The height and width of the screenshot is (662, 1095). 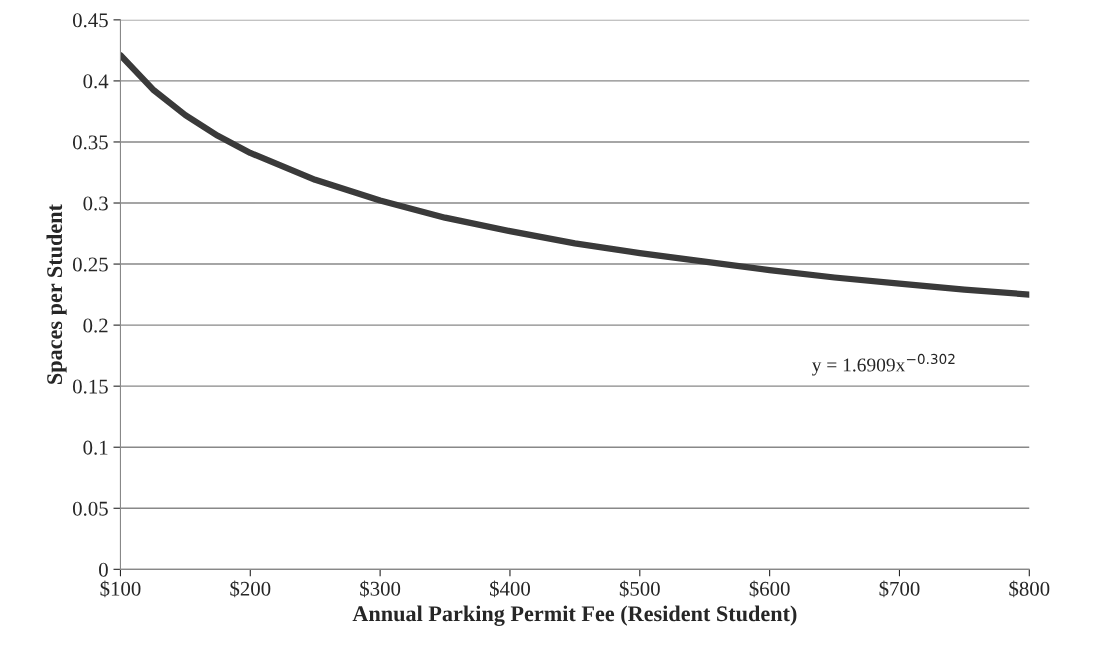 What do you see at coordinates (510, 589) in the screenshot?
I see `x-tick-label: $400` at bounding box center [510, 589].